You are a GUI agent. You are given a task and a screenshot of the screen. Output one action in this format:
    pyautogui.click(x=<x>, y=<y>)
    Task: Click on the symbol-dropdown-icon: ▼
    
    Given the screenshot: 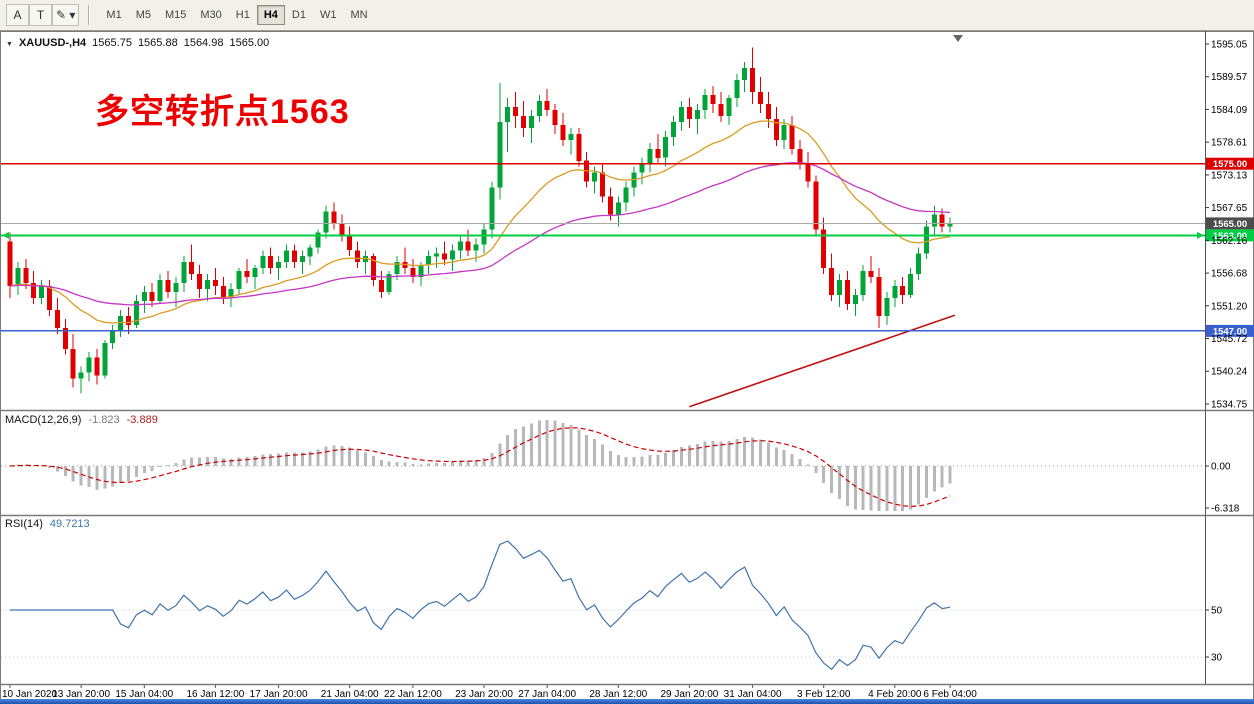 What is the action you would take?
    pyautogui.click(x=9, y=44)
    